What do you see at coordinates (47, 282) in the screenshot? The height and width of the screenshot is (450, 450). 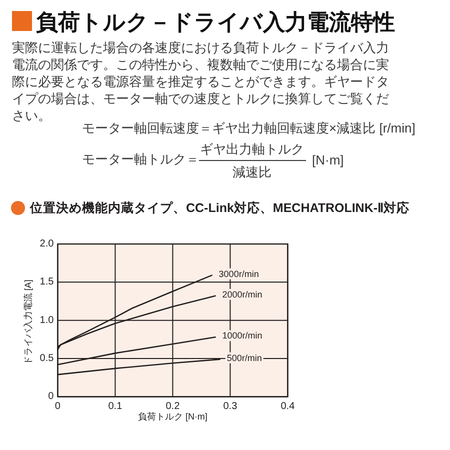 I see `y-tick-label: 1.5` at bounding box center [47, 282].